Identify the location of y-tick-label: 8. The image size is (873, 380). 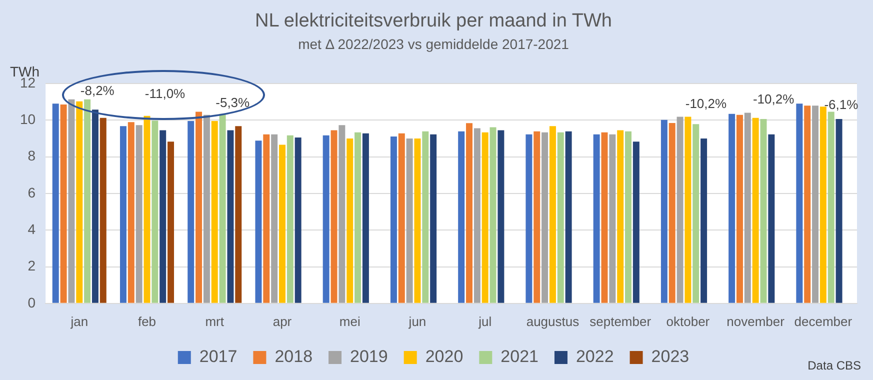
(32, 156).